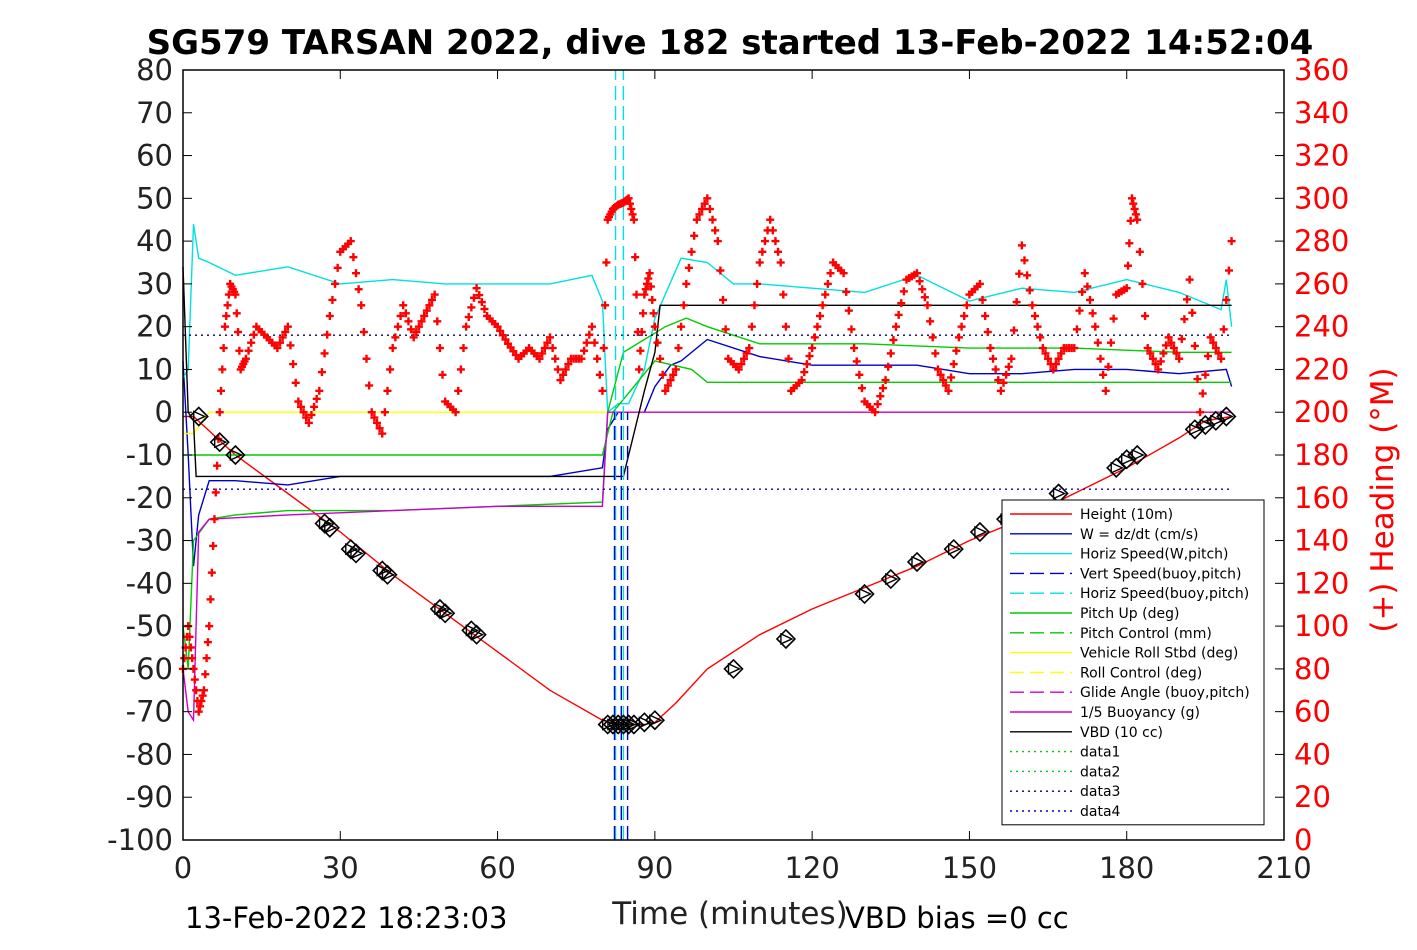 This screenshot has height=950, width=1417. Describe the element at coordinates (154, 369) in the screenshot. I see `left-tick-label: 10` at that location.